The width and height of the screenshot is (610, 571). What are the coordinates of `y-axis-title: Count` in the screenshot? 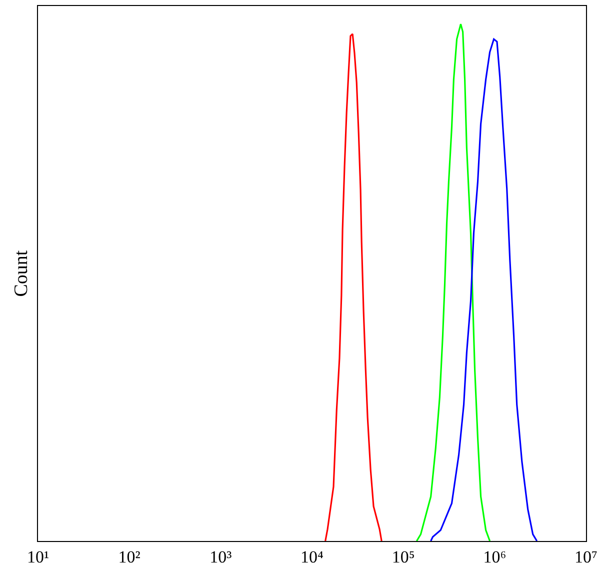 It's located at (21, 273).